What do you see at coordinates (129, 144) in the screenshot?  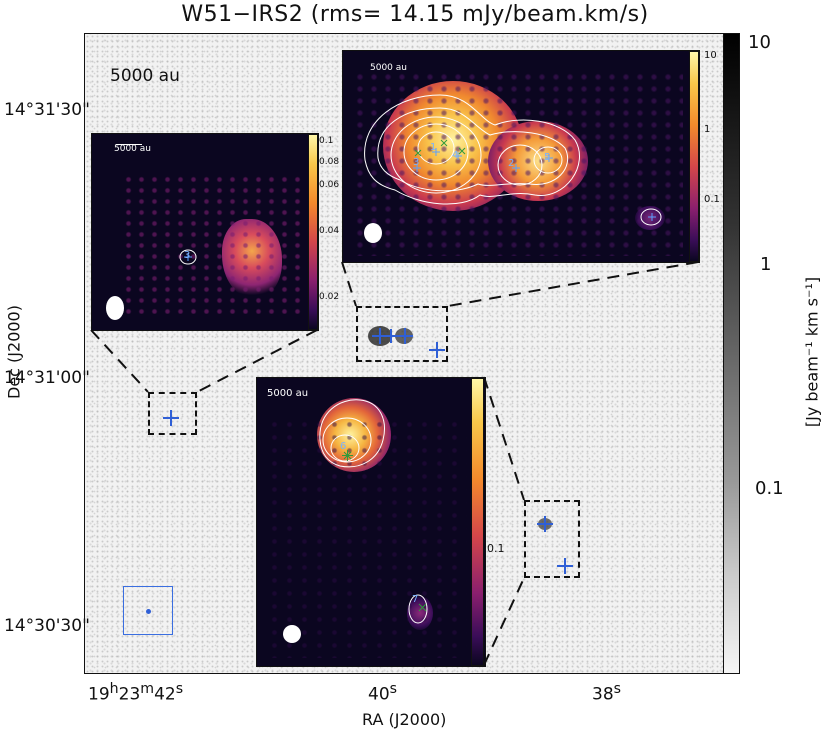 I see `scale-bar` at bounding box center [129, 144].